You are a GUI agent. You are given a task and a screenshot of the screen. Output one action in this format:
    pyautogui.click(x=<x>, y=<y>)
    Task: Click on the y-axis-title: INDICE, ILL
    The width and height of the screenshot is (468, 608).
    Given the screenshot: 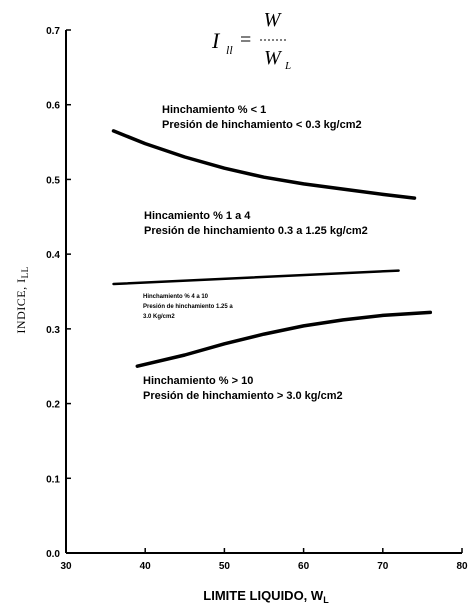 What is the action you would take?
    pyautogui.click(x=22, y=299)
    